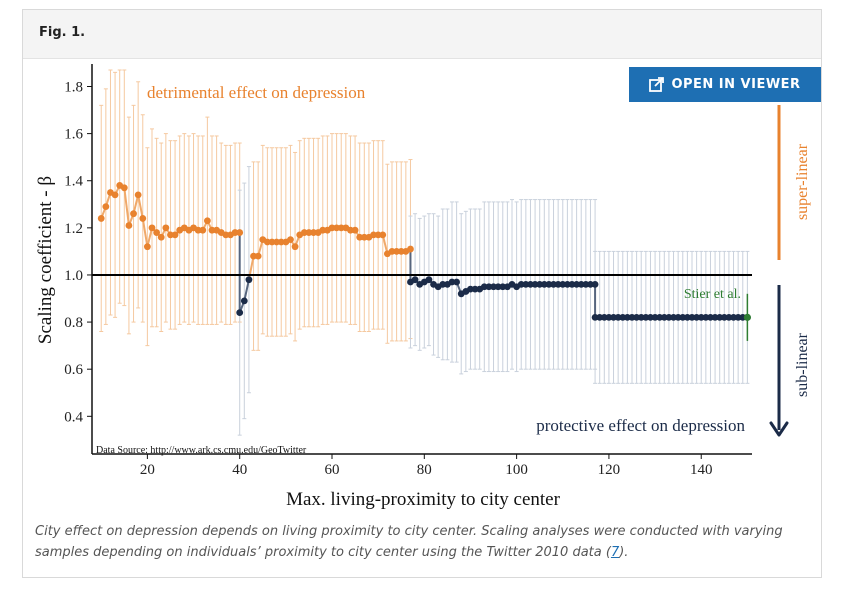  What do you see at coordinates (147, 470) in the screenshot?
I see `x-tick-label: 20` at bounding box center [147, 470].